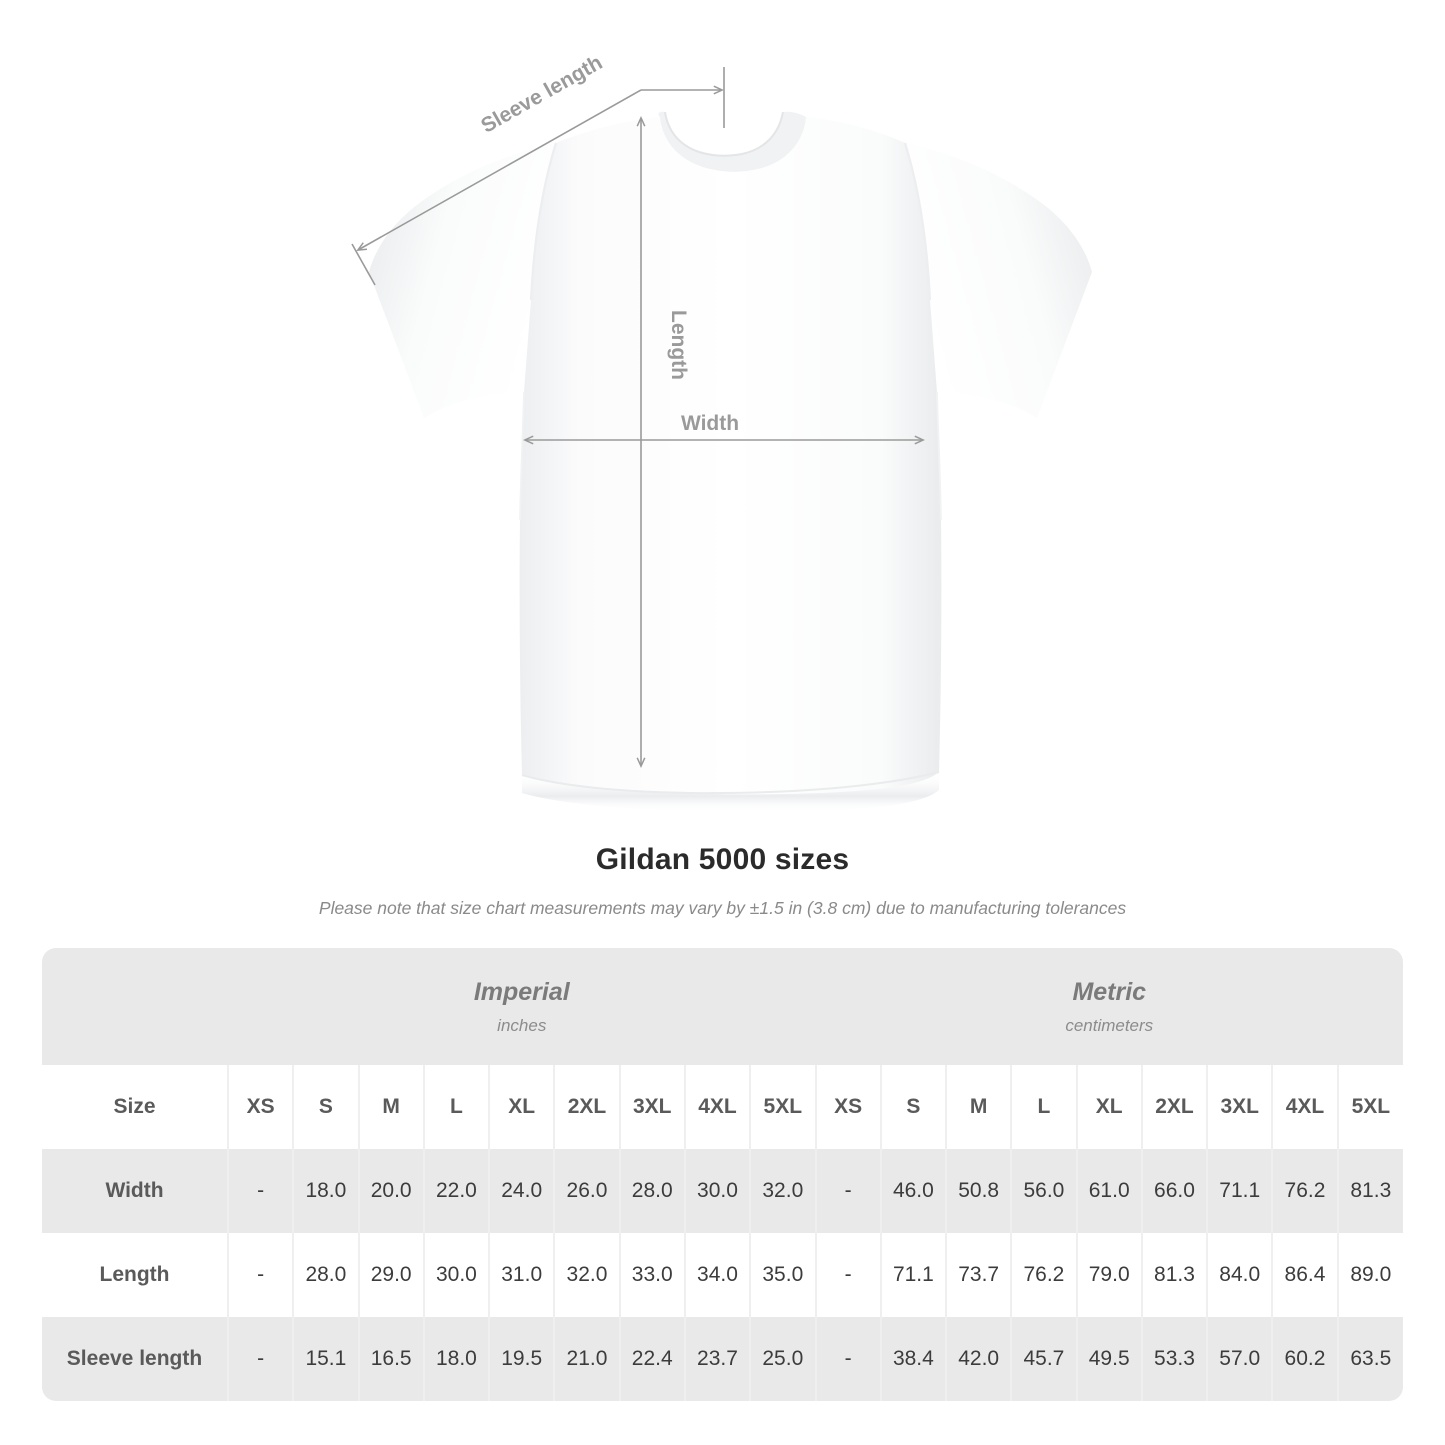 Image resolution: width=1445 pixels, height=1445 pixels. What do you see at coordinates (135, 1006) in the screenshot?
I see `unit-row-spacer` at bounding box center [135, 1006].